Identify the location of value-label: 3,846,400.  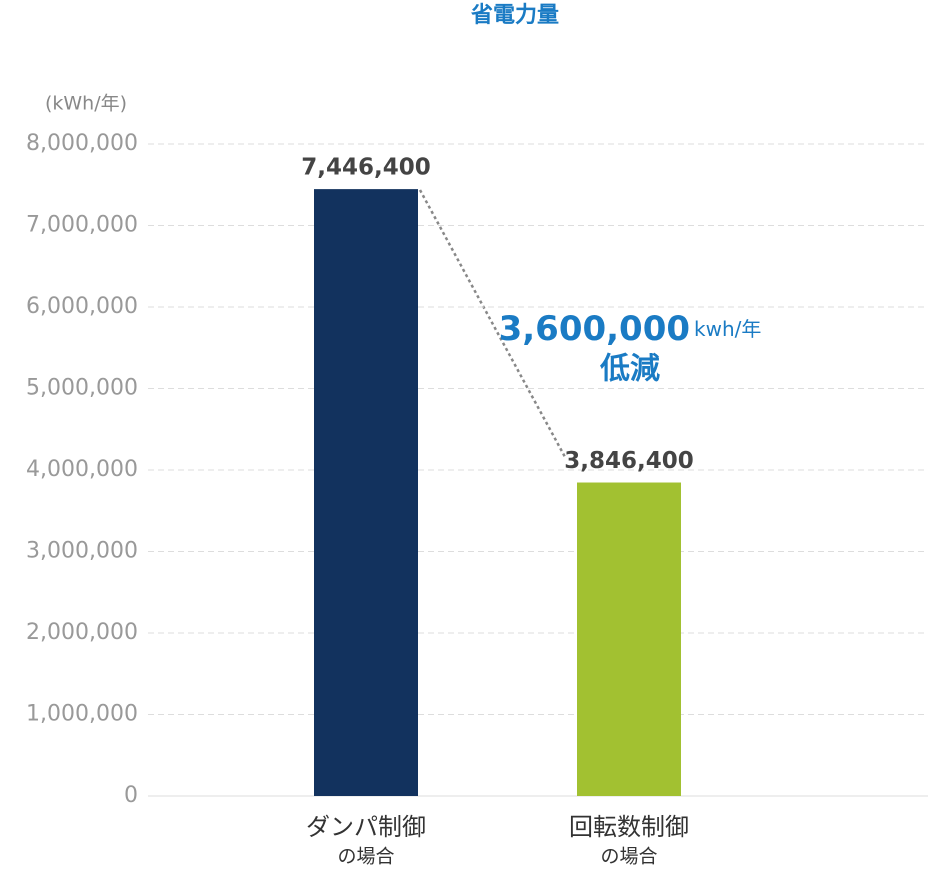
(629, 461).